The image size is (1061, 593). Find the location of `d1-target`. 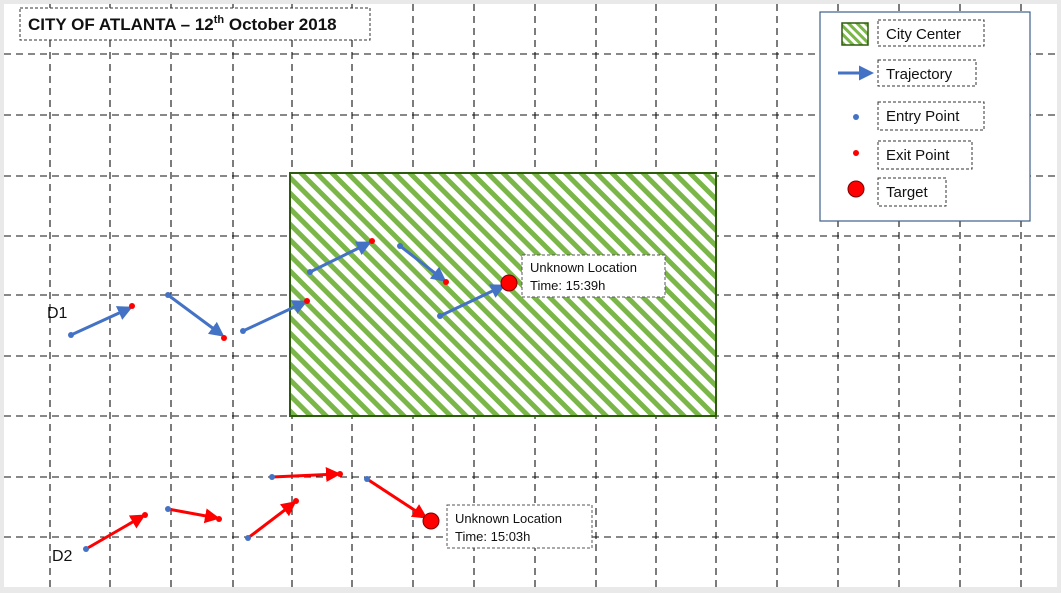

d1-target is located at coordinates (509, 283).